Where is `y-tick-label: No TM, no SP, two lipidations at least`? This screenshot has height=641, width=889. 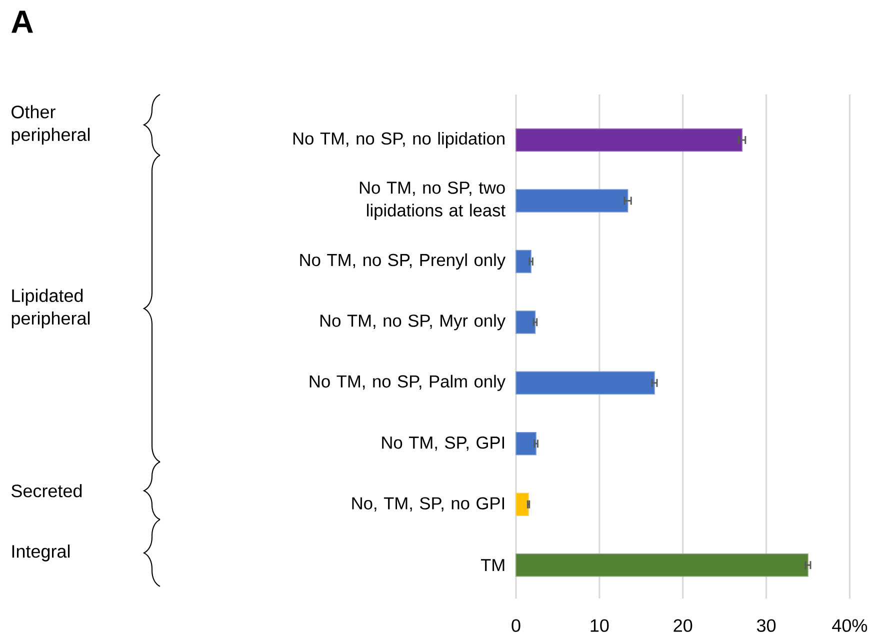 y-tick-label: No TM, no SP, two lipidations at least is located at coordinates (433, 201).